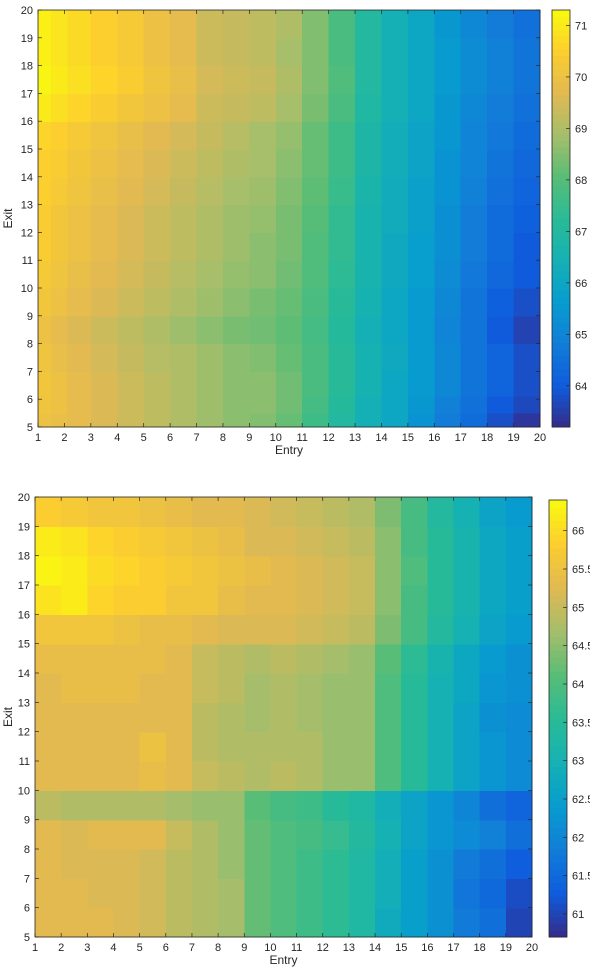  What do you see at coordinates (24, 615) in the screenshot?
I see `y-tick-label: 16` at bounding box center [24, 615].